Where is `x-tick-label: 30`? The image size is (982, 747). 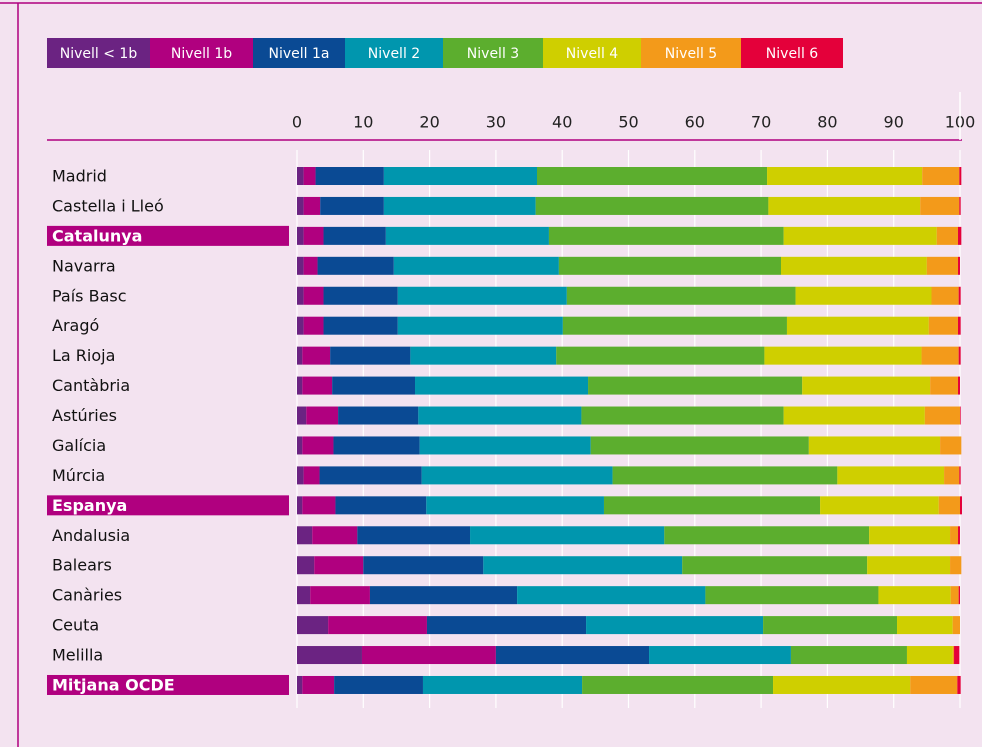
x-tick-label: 30 is located at coordinates (496, 122).